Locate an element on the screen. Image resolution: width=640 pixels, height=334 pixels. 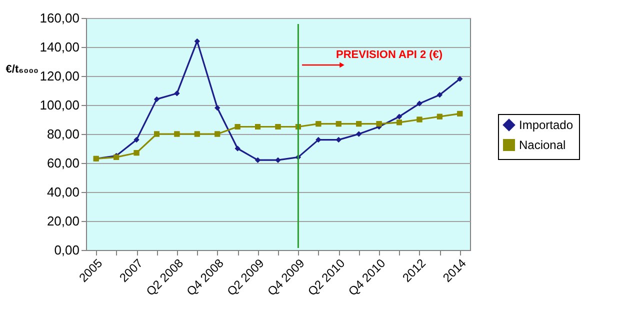
y-tick-label: 120,00 is located at coordinates (60, 76).